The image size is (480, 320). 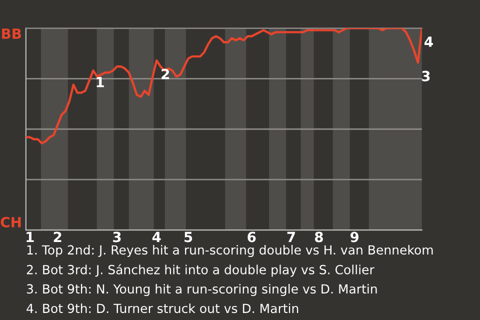 I want to click on x-tick-label: 1, so click(x=30, y=237).